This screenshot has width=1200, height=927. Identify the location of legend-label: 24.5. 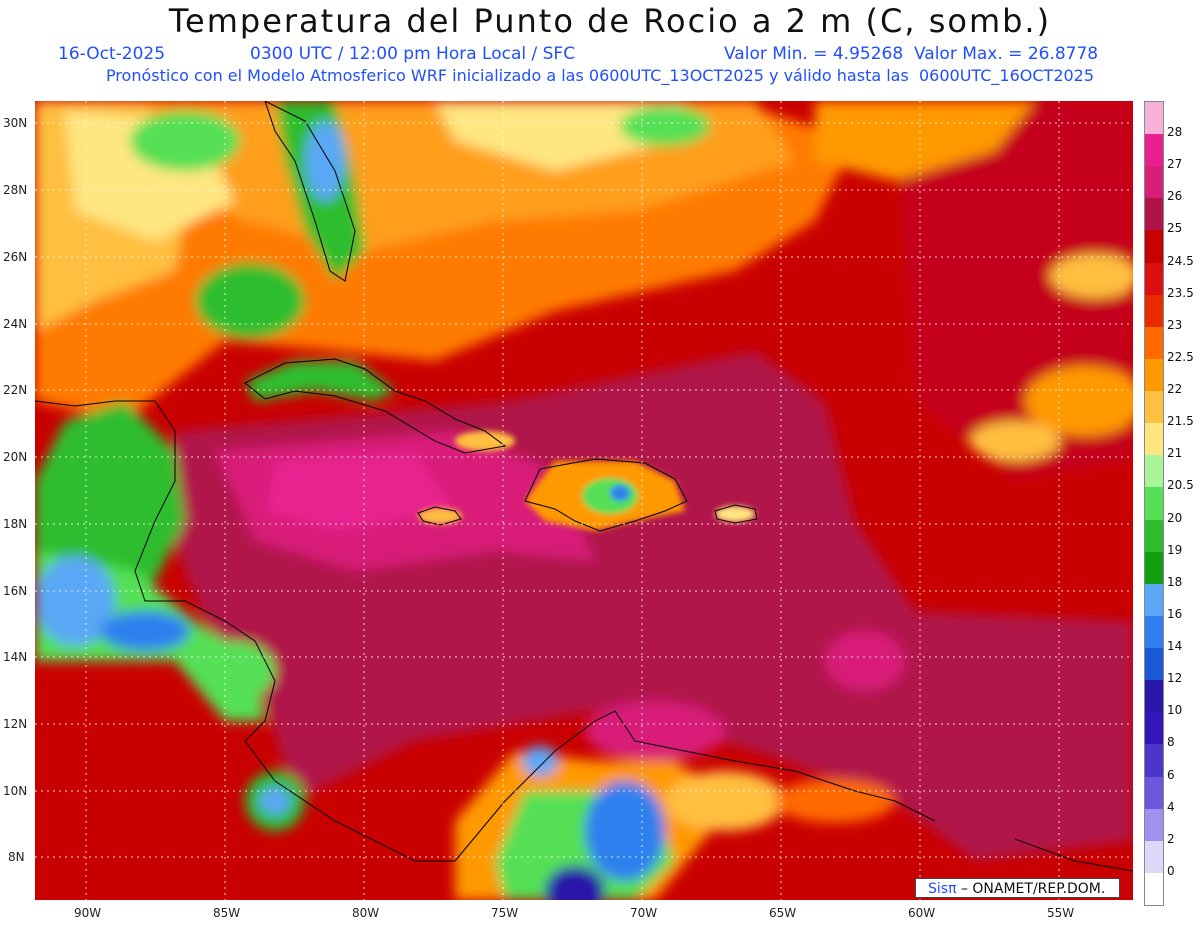
(1180, 260).